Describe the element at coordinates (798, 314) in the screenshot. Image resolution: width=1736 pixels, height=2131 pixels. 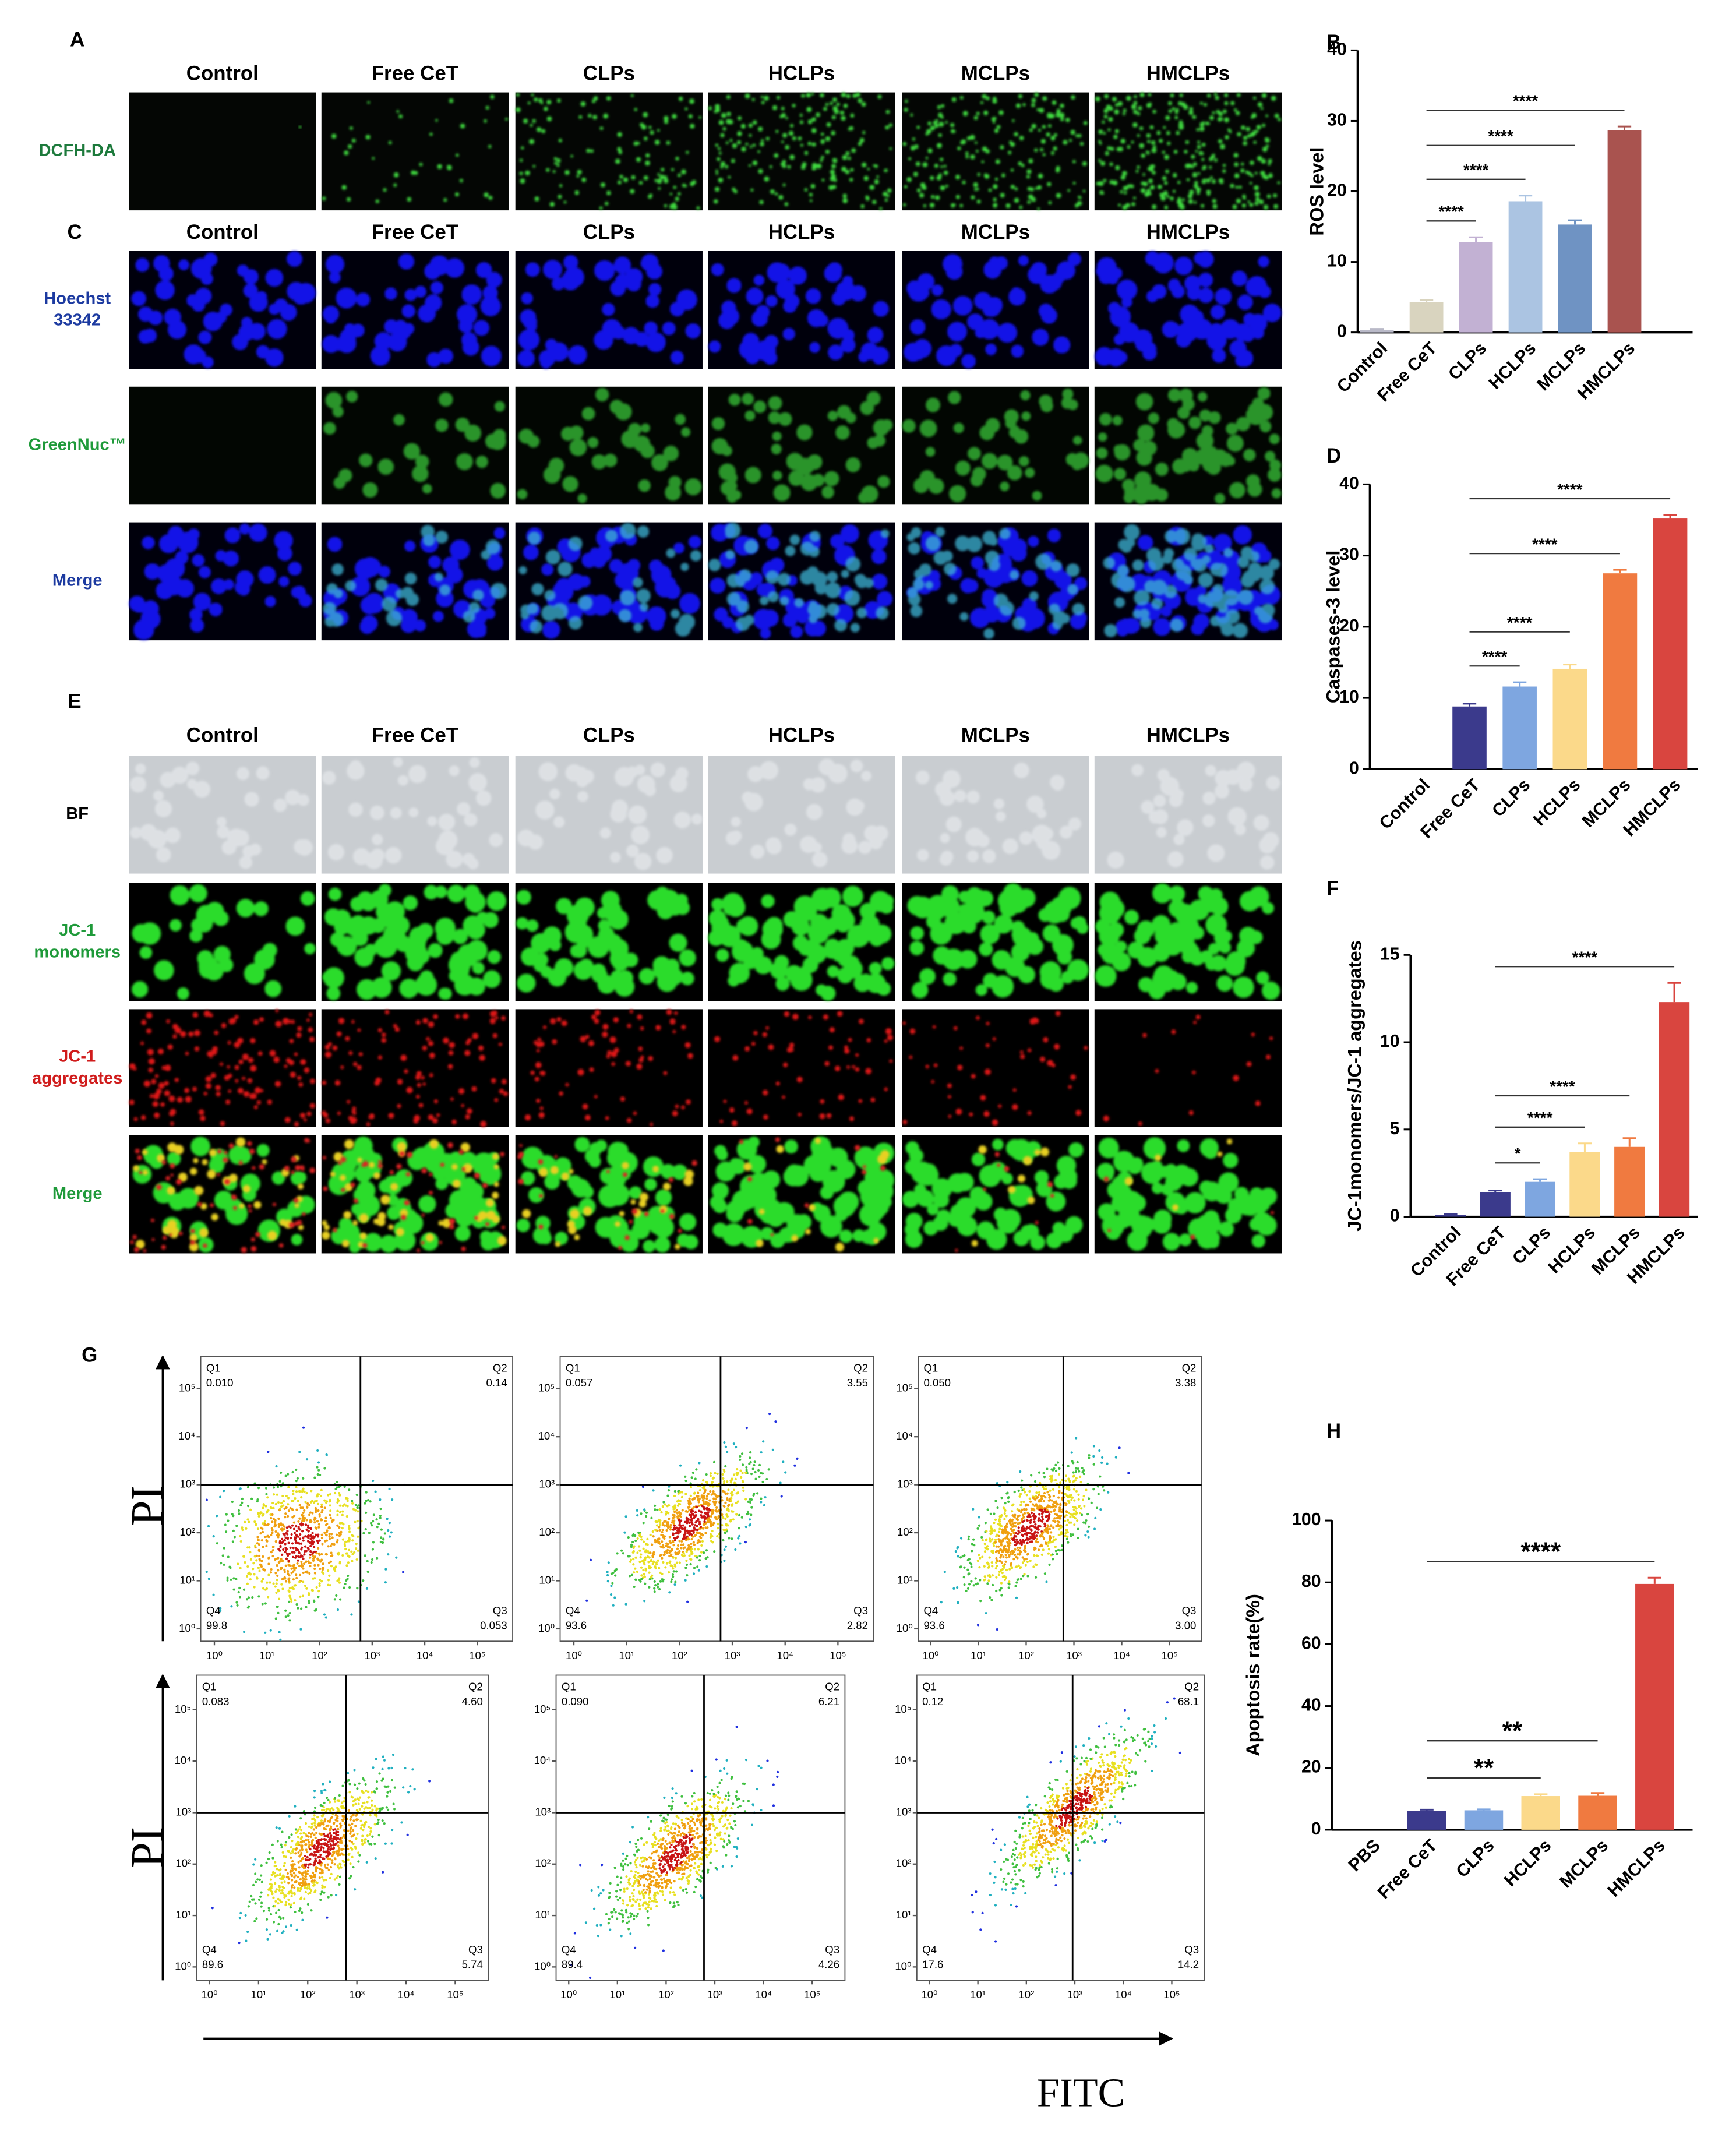
I see `cells` at that location.